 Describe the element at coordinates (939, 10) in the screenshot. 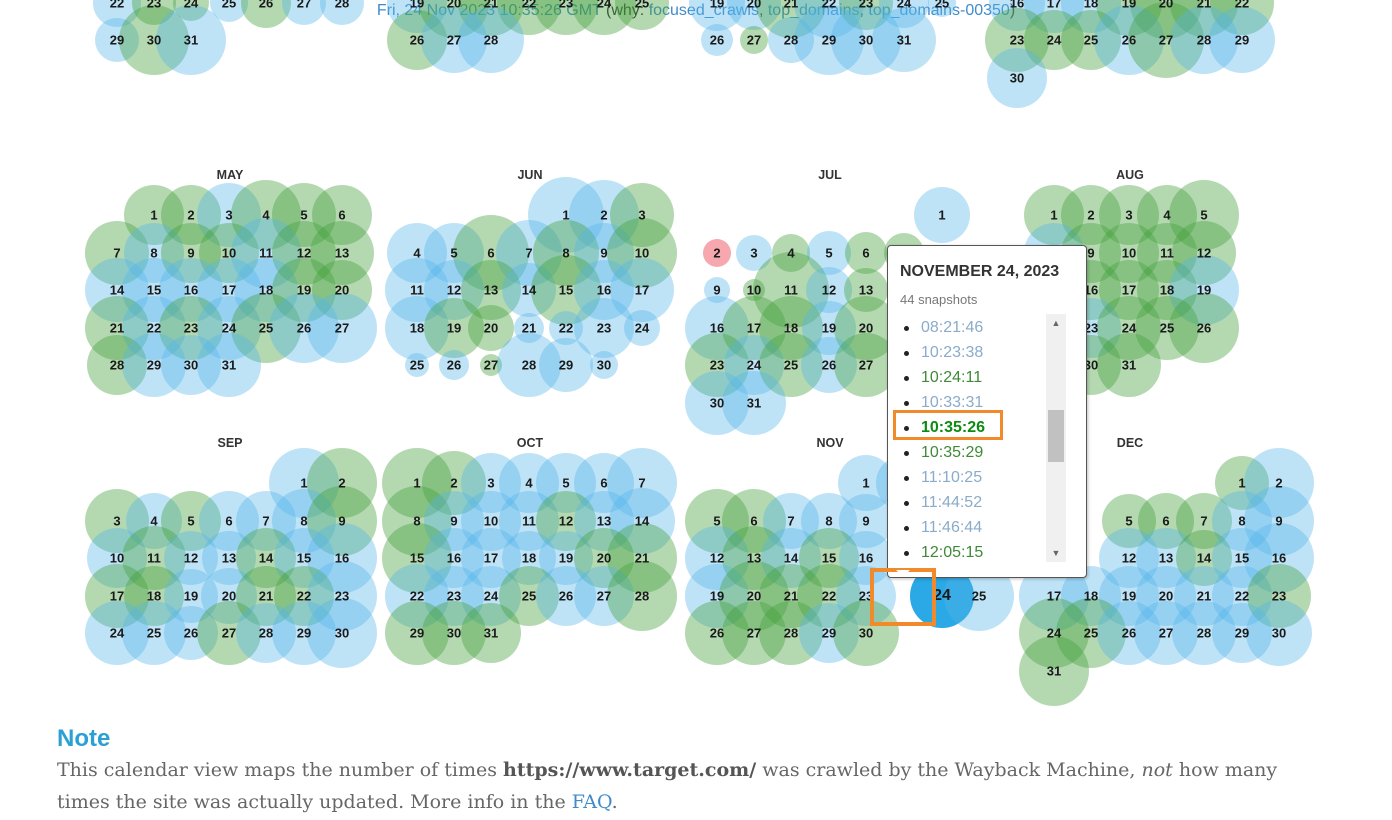

I see `why-link-top-domains-00350: top_domains-00350` at that location.